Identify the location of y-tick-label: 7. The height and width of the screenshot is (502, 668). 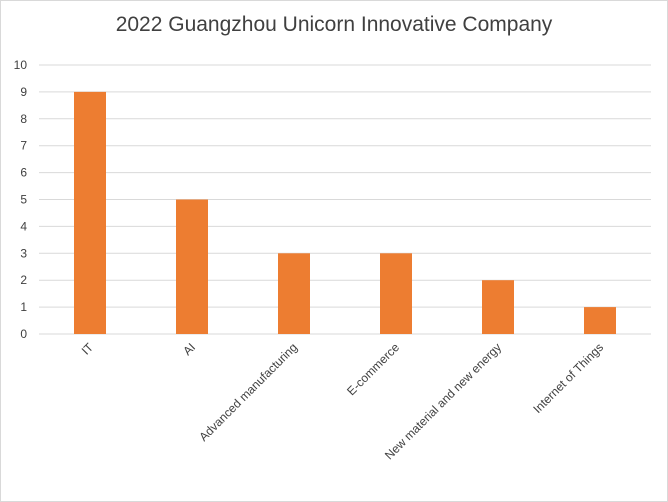
(23, 146).